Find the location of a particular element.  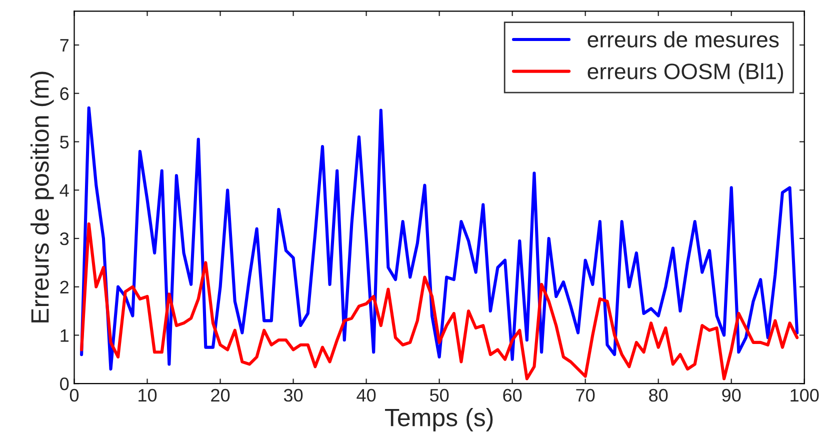

y-tick-label: 1 is located at coordinates (64, 335).